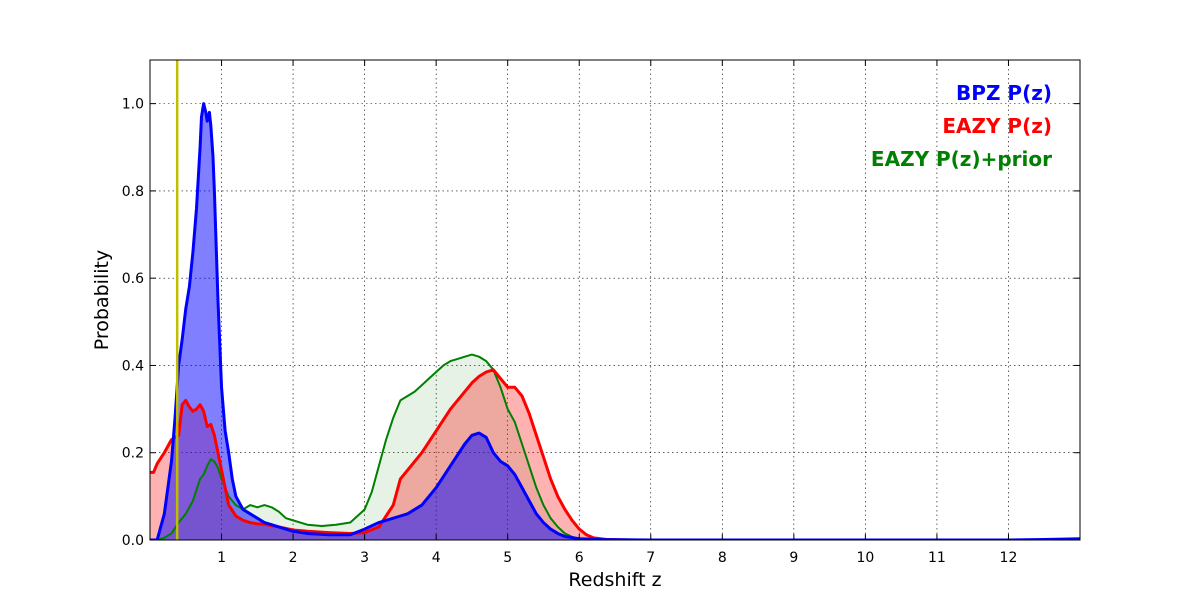  I want to click on legend-entry: EAZY P(z)+prior, so click(961, 159).